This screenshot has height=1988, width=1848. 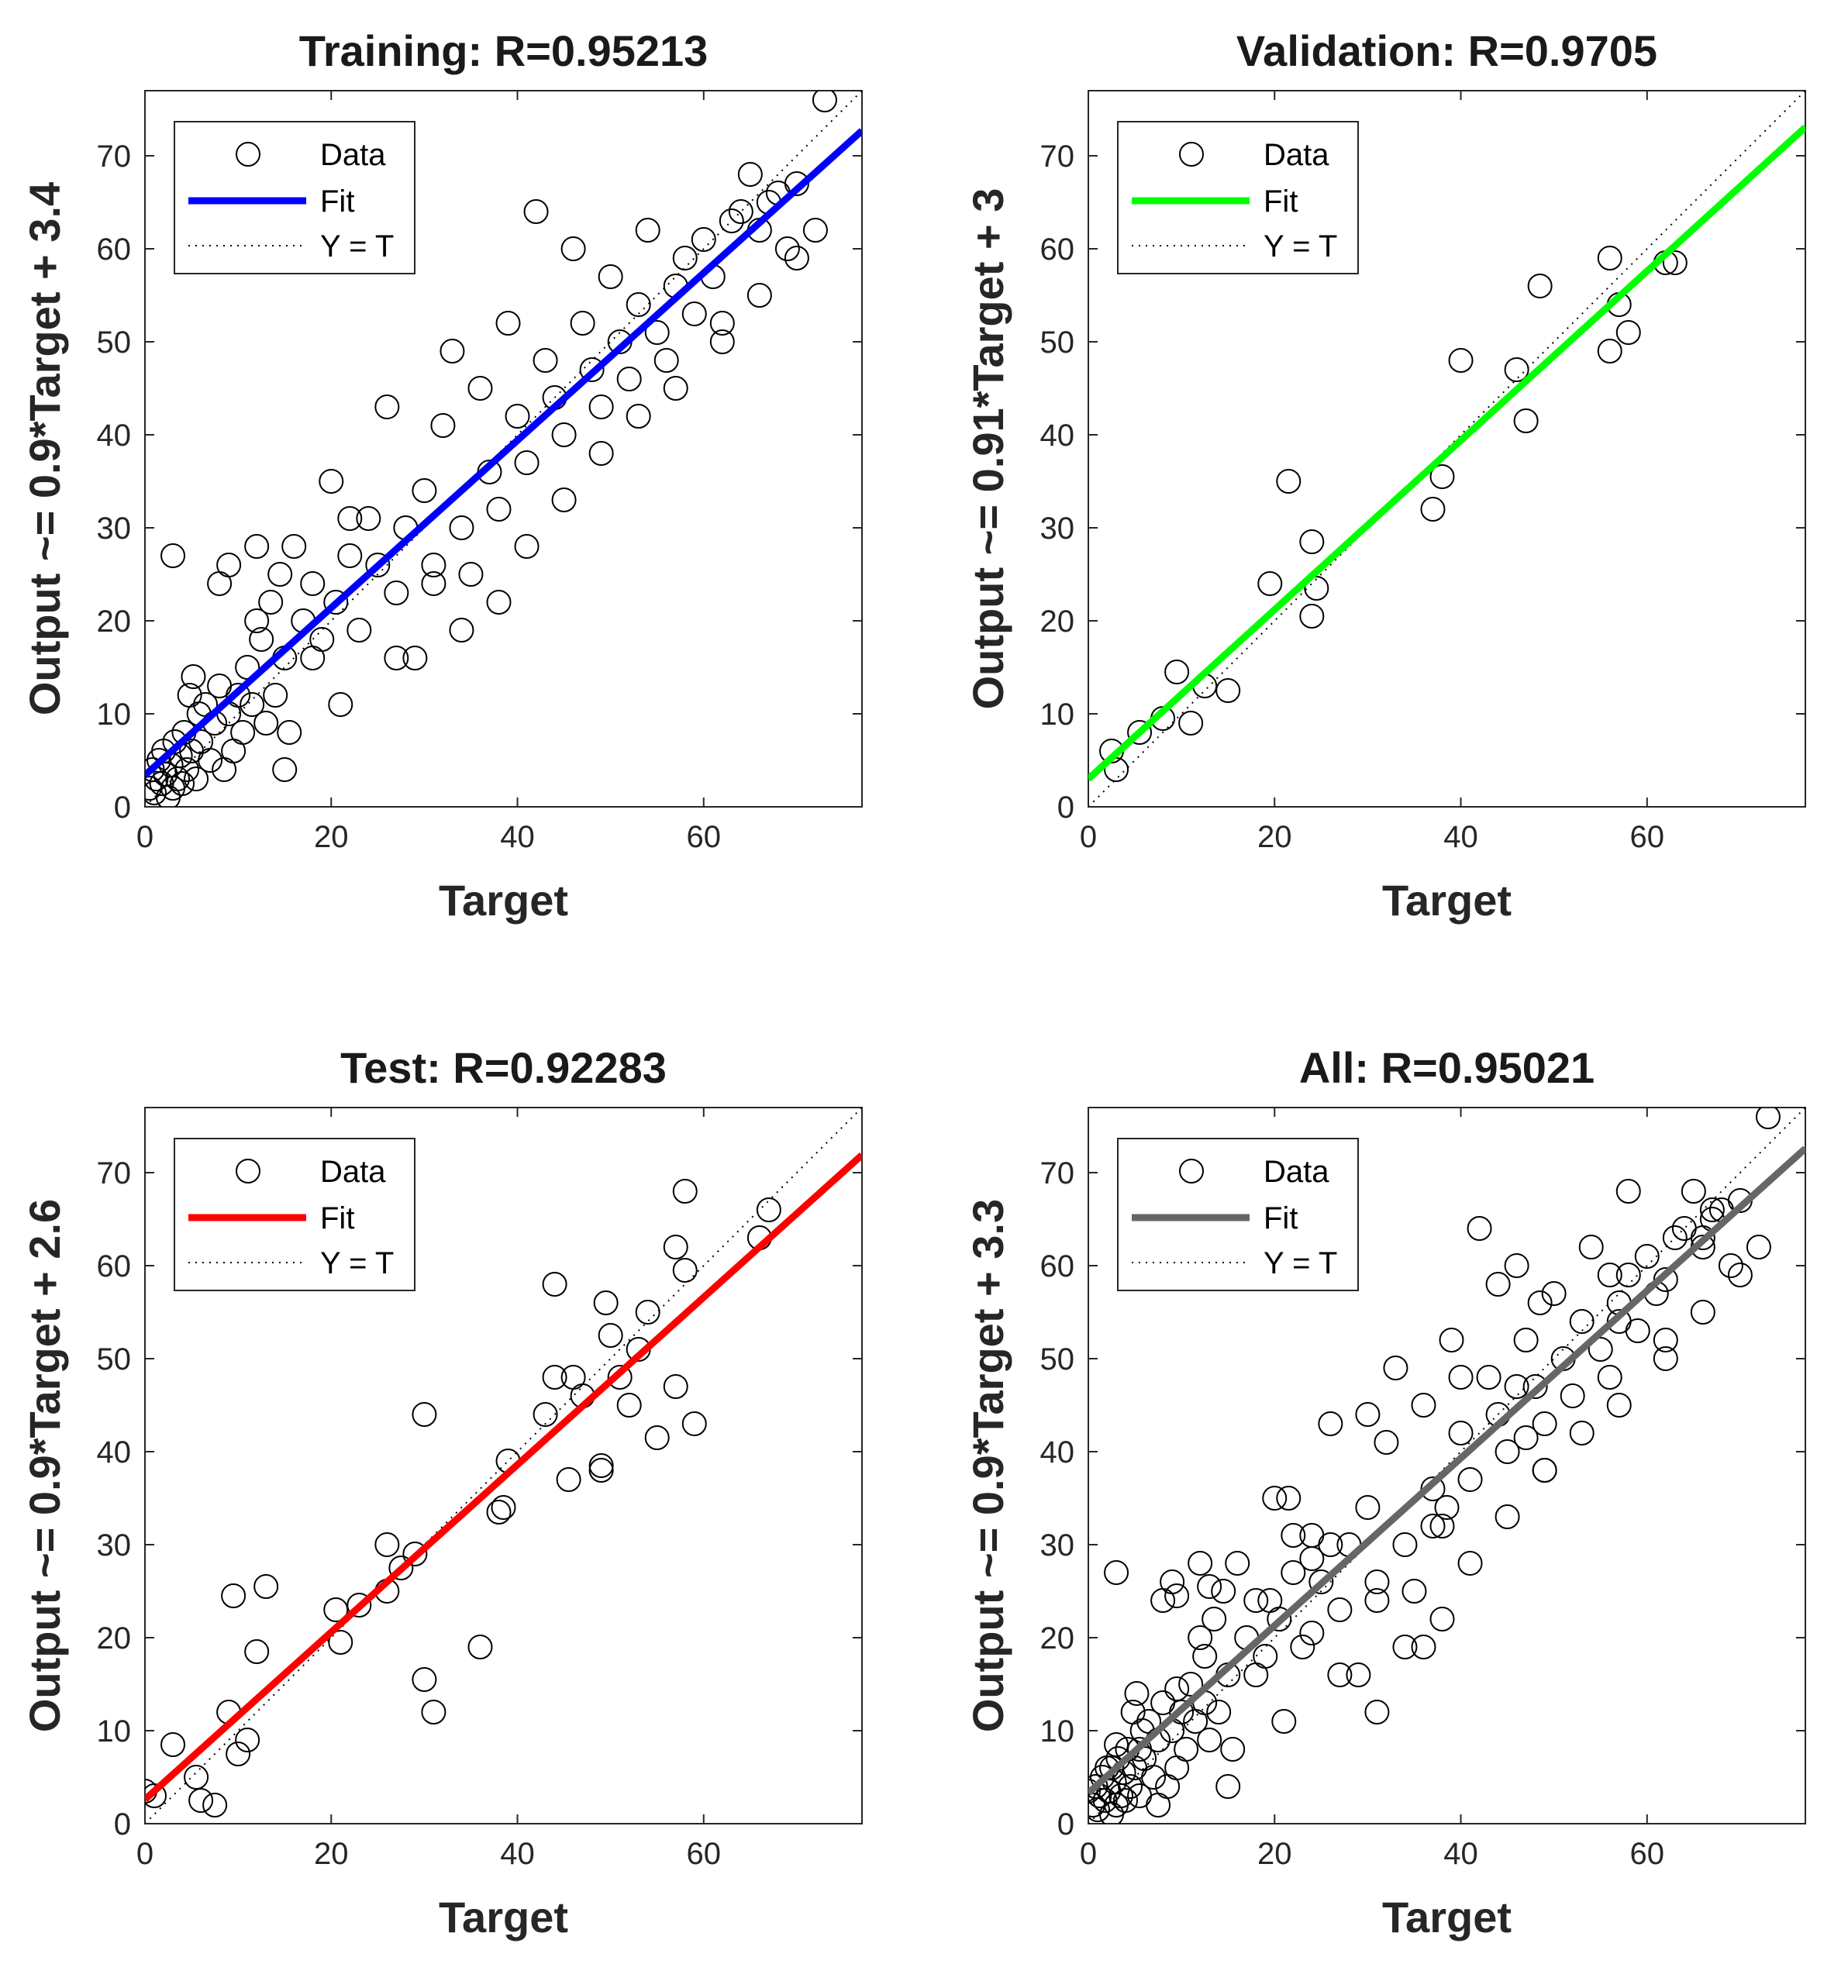 I want to click on fit-line, so click(x=504, y=453).